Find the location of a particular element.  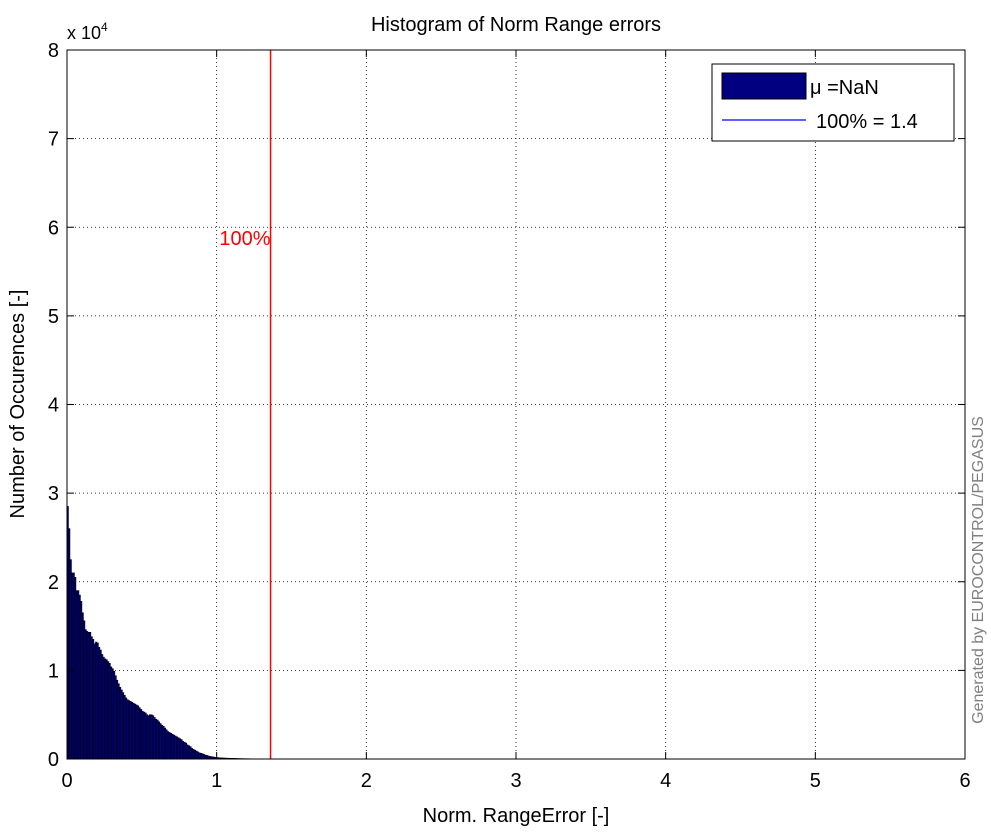

legend-entry-mean: μ =NaN is located at coordinates (844, 88).